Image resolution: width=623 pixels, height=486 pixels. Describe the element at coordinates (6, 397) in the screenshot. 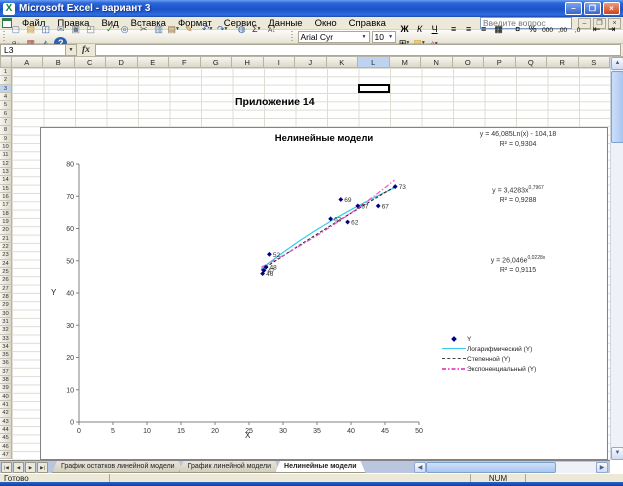

I see `row-header-40: 40` at that location.